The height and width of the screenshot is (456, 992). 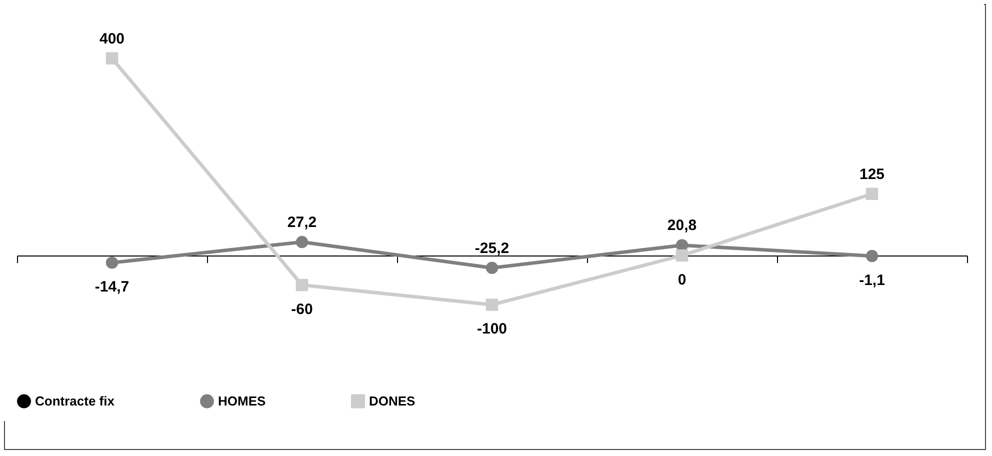 What do you see at coordinates (392, 400) in the screenshot?
I see `legend-label: DONES` at bounding box center [392, 400].